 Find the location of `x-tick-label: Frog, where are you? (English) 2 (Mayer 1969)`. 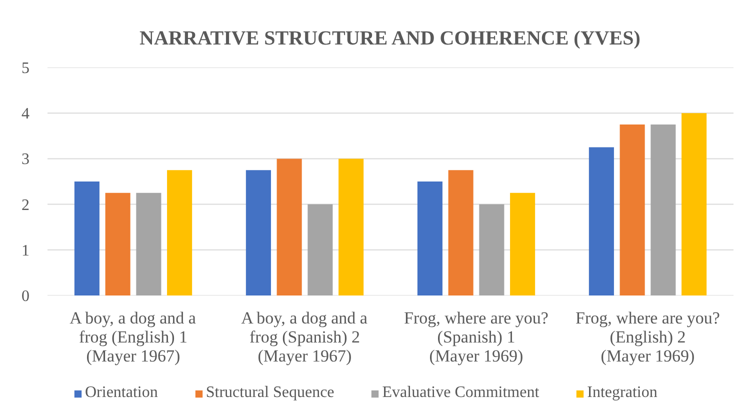

x-tick-label: Frog, where are you? (English) 2 (Mayer 1969) is located at coordinates (648, 337).